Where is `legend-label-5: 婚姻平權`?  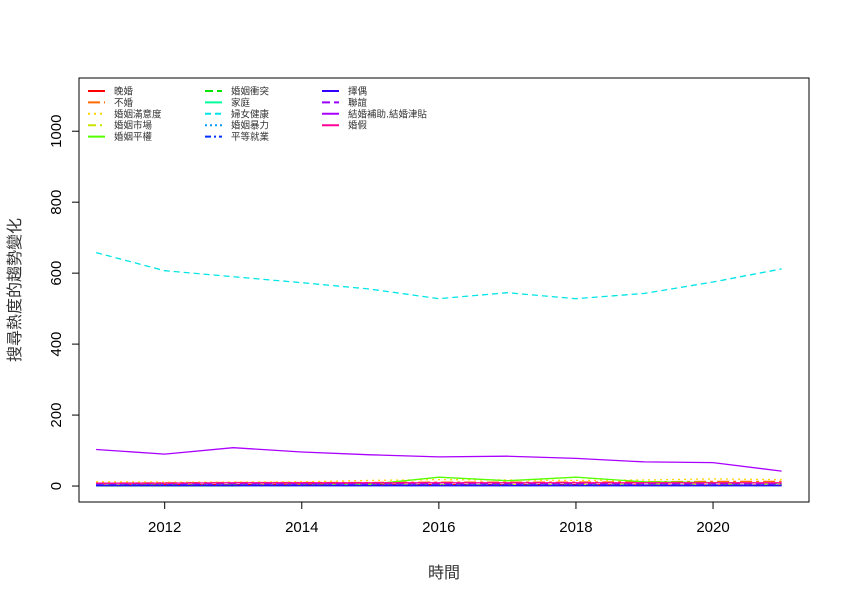 legend-label-5: 婚姻平權 is located at coordinates (133, 137).